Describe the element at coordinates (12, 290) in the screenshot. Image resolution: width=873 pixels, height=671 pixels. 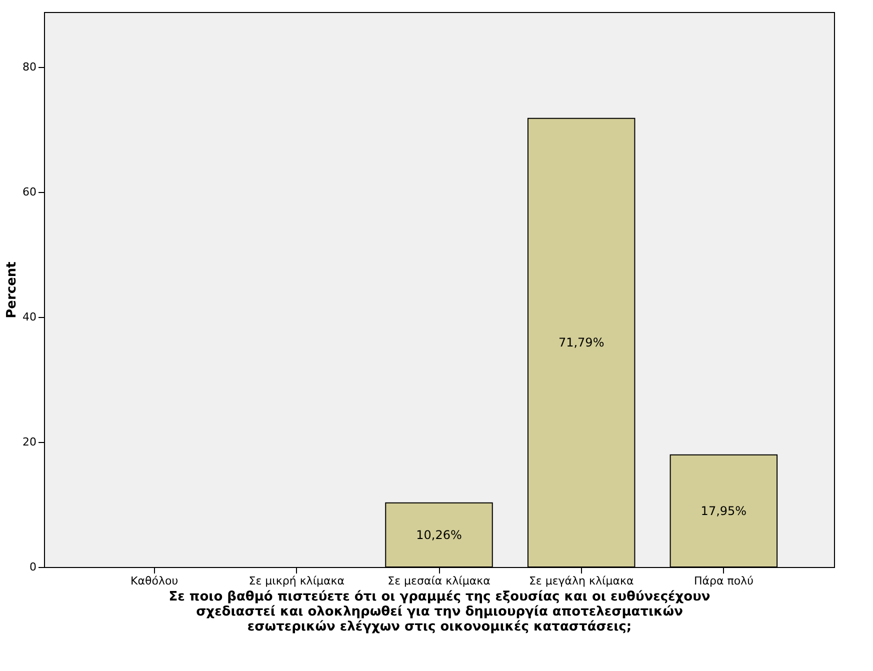
I see `y-axis-title: Percent` at that location.